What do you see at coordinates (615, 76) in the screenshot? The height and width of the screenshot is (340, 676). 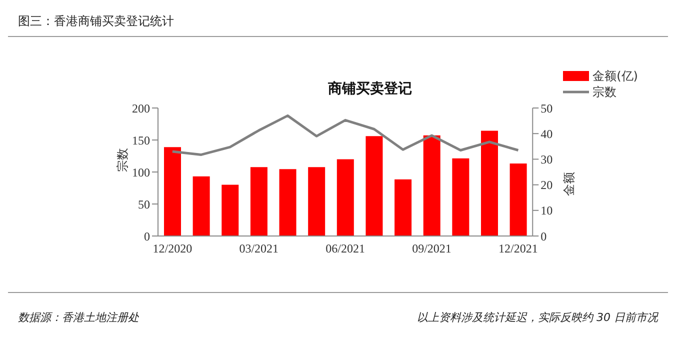 I see `legend-label: 金额(亿)` at bounding box center [615, 76].